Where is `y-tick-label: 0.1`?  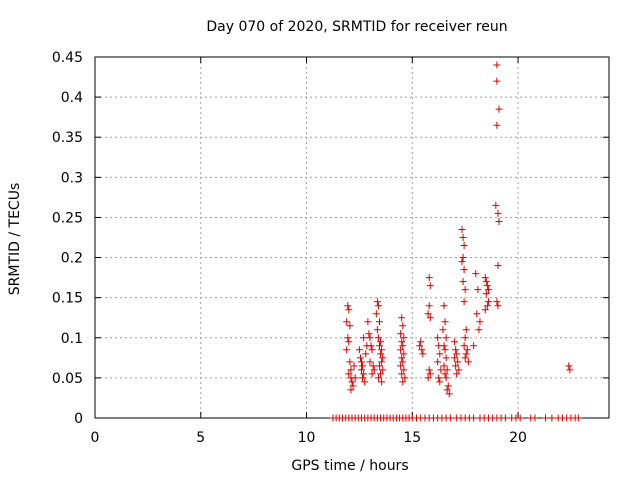 y-tick-label: 0.1 is located at coordinates (72, 339).